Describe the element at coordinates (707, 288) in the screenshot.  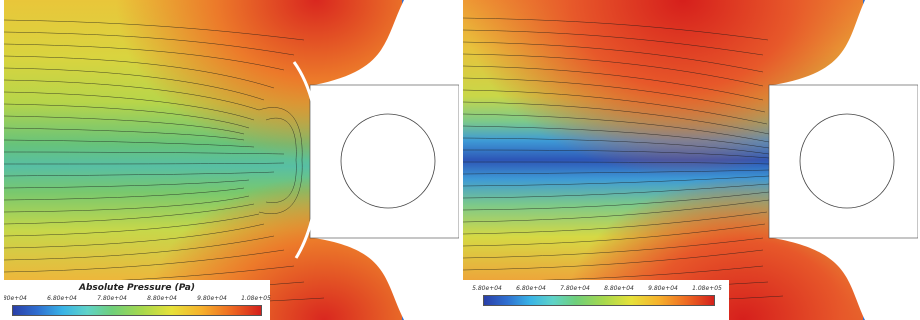
I see `right-legend-tick: 1.08e+05` at that location.